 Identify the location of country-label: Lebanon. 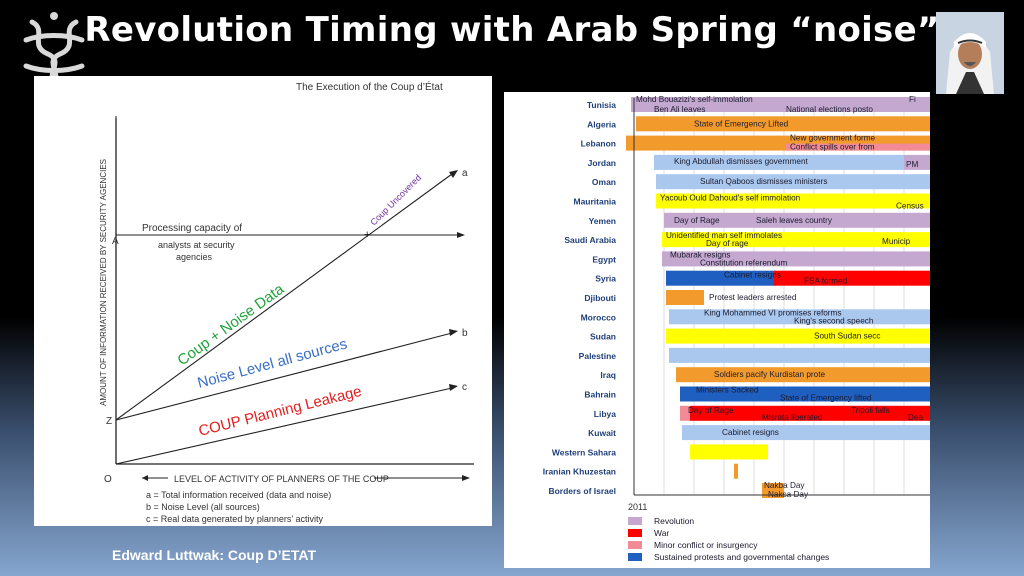
(598, 144).